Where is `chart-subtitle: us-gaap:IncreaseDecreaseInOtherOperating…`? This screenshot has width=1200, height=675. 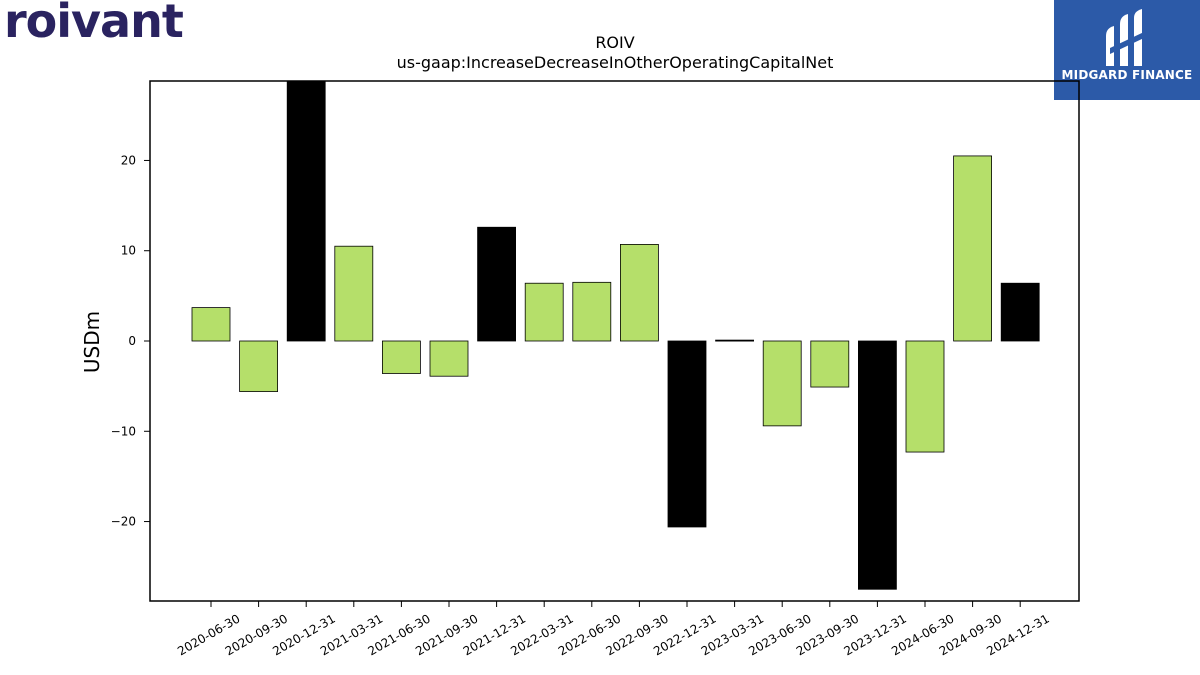
chart-subtitle: us-gaap:IncreaseDecreaseInOtherOperating… is located at coordinates (615, 62).